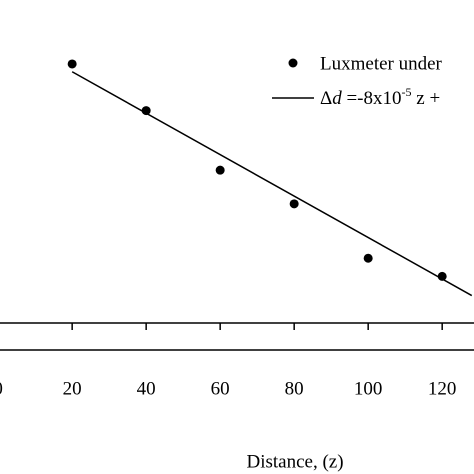  Describe the element at coordinates (442, 388) in the screenshot. I see `x-tick-label: 120` at that location.